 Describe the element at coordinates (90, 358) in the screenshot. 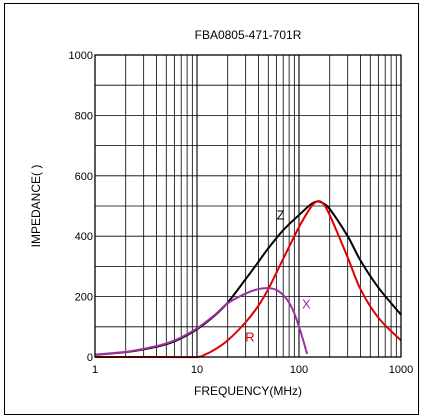

I see `y-tick-label: 0` at that location.